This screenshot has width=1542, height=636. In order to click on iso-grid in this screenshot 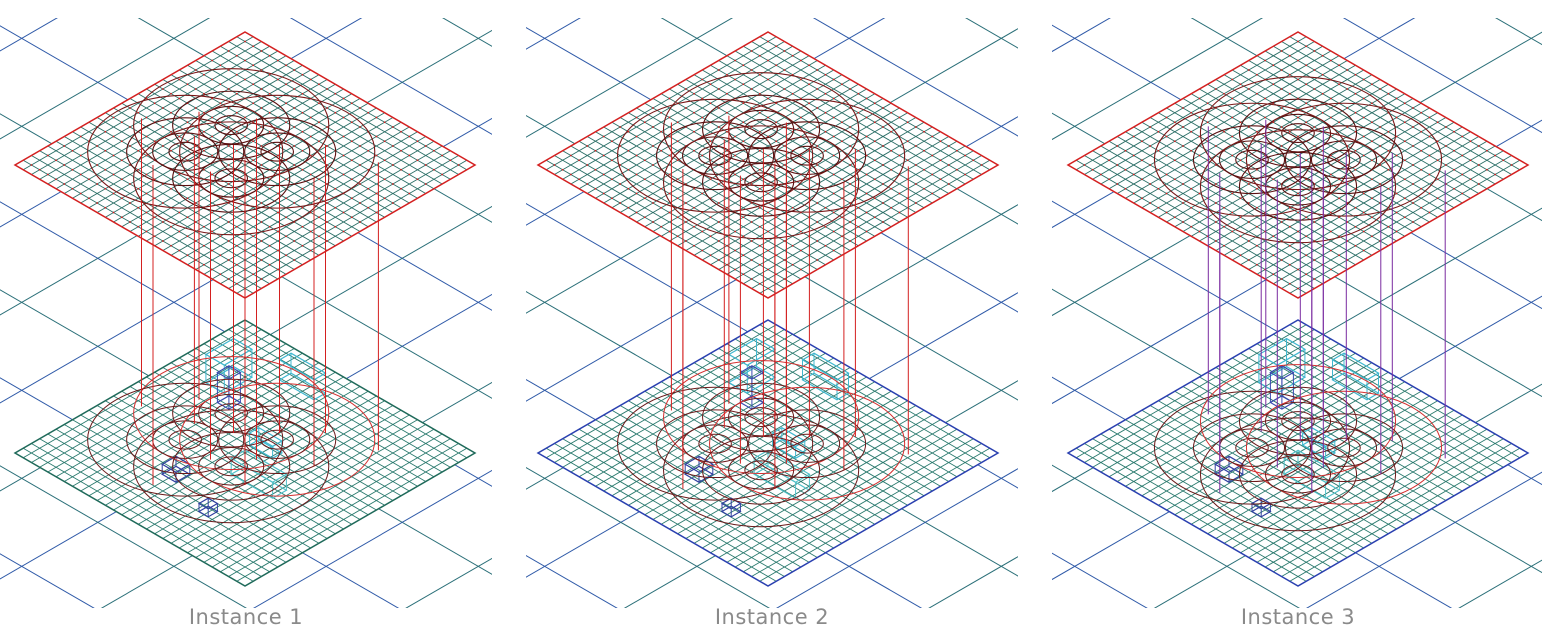, I will do `click(1298, 165)`.